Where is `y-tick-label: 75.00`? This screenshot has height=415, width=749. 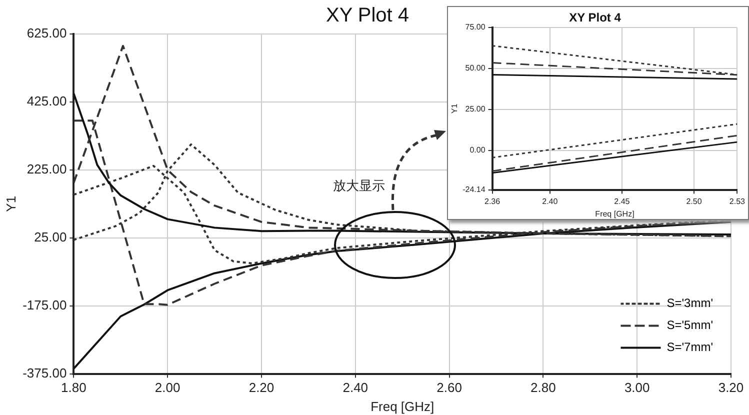
y-tick-label: 75.00 is located at coordinates (475, 27).